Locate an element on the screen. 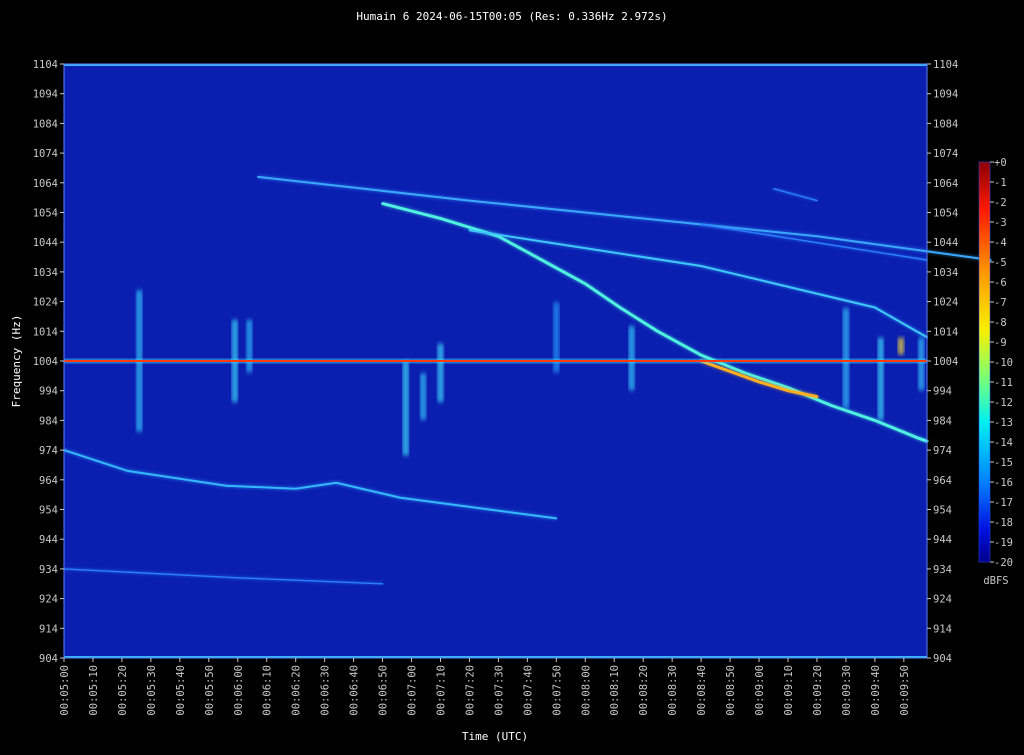 Image resolution: width=1024 pixels, height=755 pixels. x-tick-label: 00:07:50 is located at coordinates (557, 690).